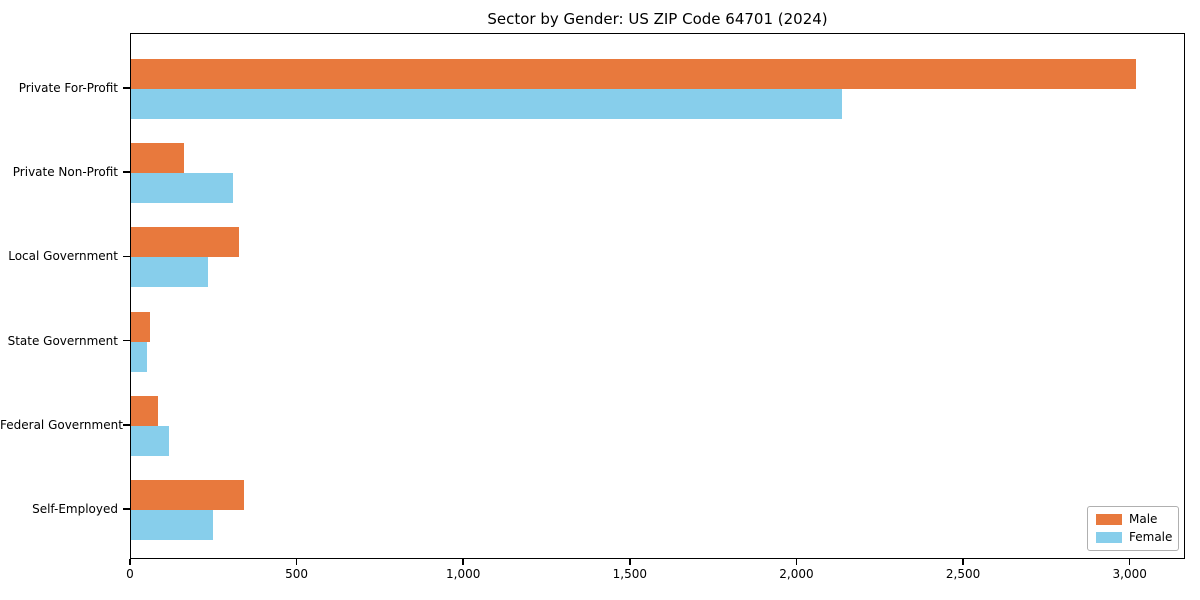 This screenshot has height=600, width=1200. Describe the element at coordinates (157, 158) in the screenshot. I see `bar-private-non-profit-male` at that location.